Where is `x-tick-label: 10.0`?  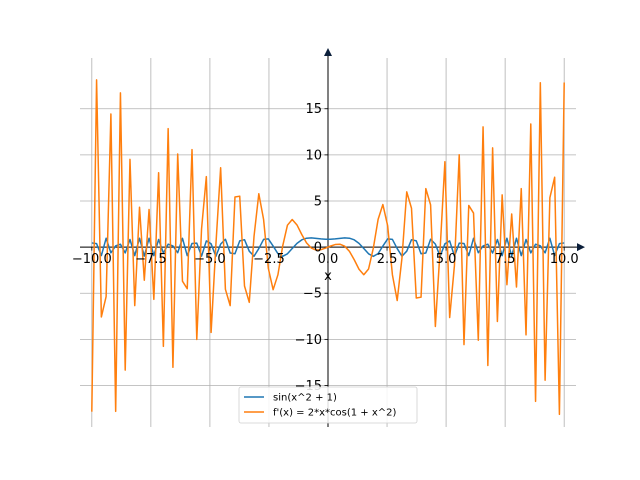
x-tick-label: 10.0 is located at coordinates (564, 259).